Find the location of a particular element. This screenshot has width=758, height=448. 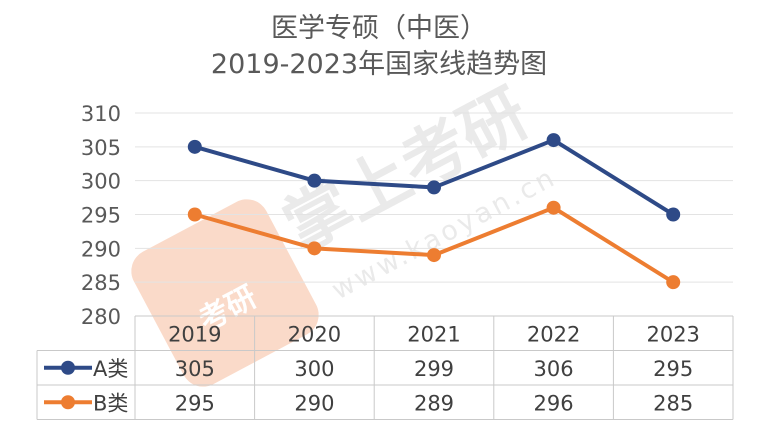

x-category-label: 2019 is located at coordinates (194, 334).